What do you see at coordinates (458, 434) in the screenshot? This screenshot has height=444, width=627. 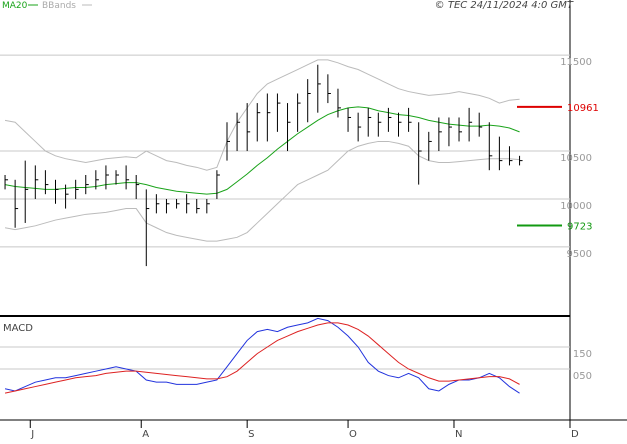 I see `x-tick-label: N` at bounding box center [458, 434].